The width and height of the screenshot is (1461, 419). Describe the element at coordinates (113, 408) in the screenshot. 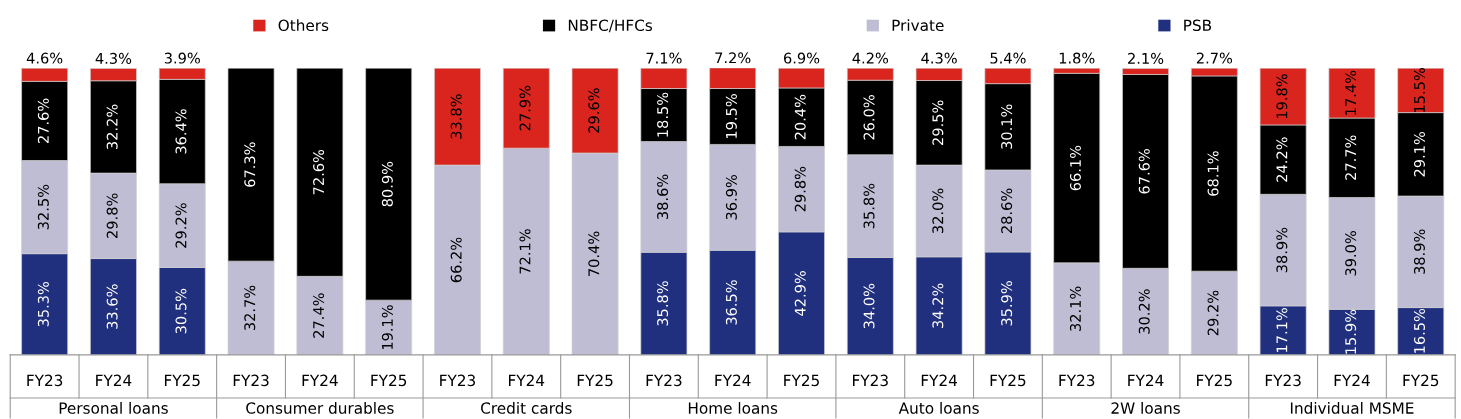

I see `text: Personal loans` at that location.